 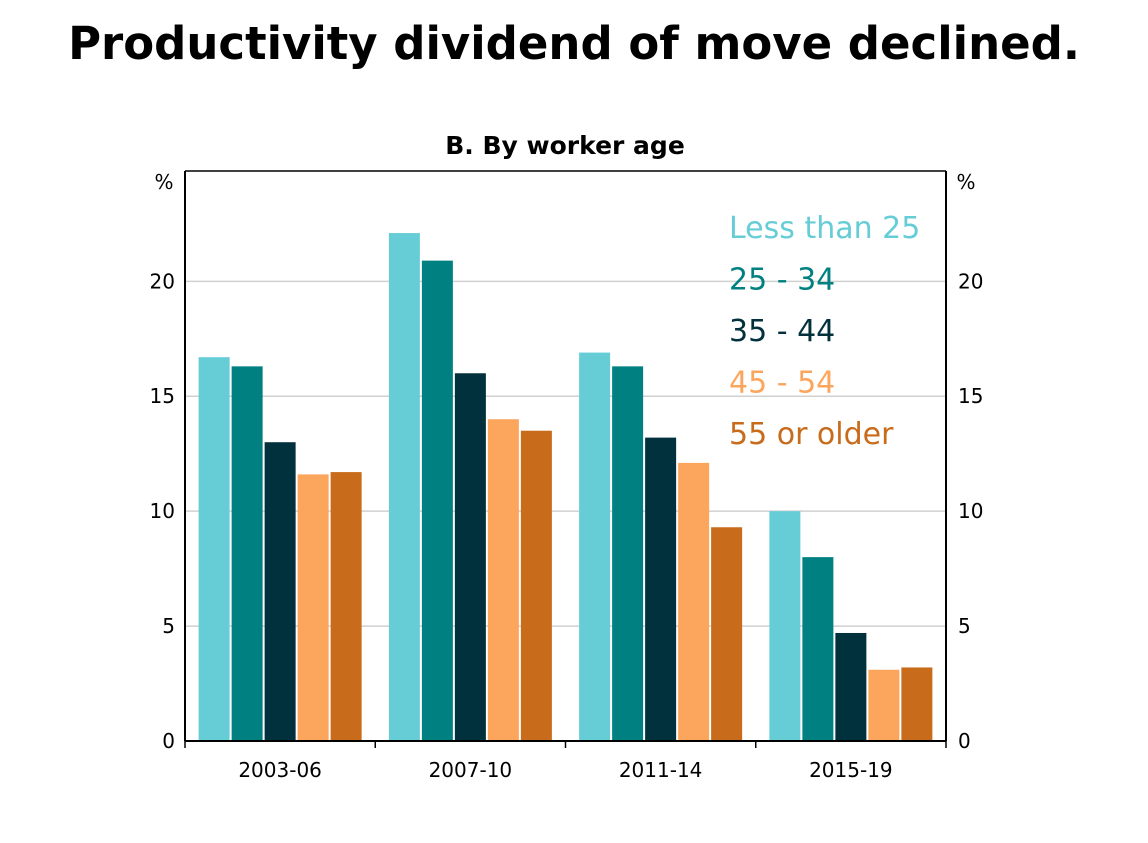 I want to click on chart-title: B. By worker age, so click(x=565, y=145).